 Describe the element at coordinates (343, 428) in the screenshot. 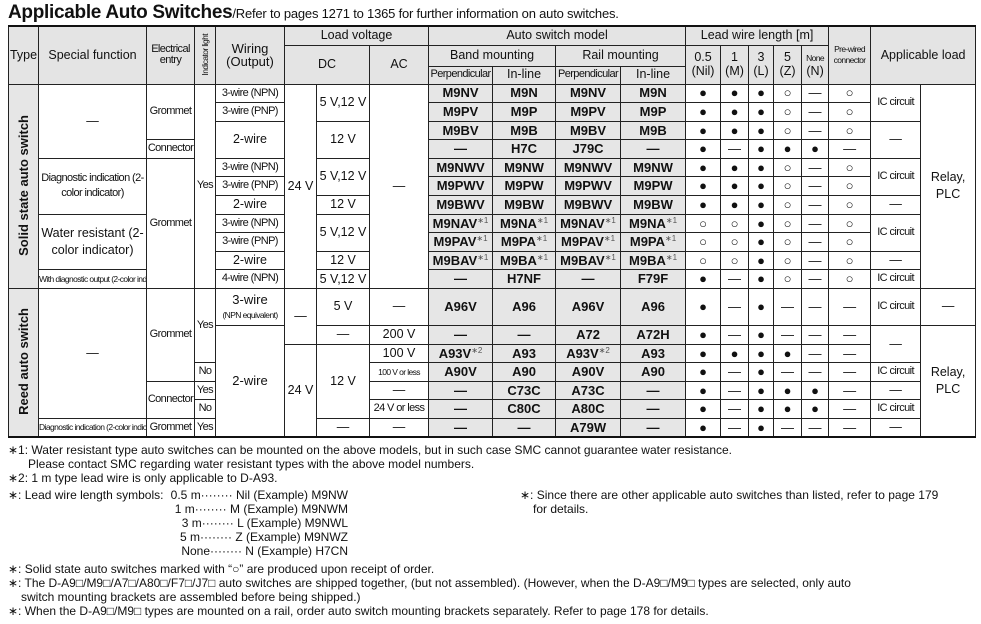

I see `dc-load-voltage: —` at that location.